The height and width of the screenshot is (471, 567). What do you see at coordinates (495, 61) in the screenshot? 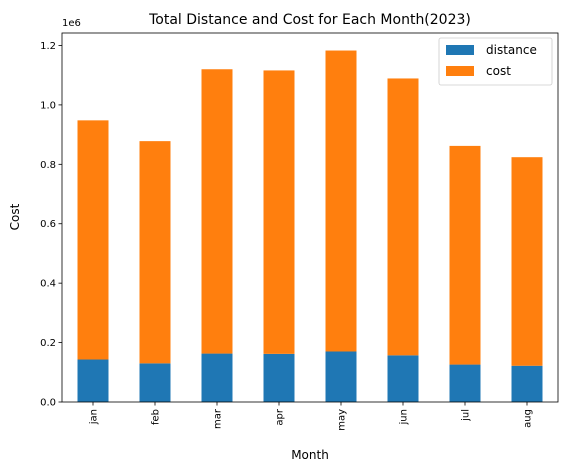
I see `legend: distance cost` at bounding box center [495, 61].